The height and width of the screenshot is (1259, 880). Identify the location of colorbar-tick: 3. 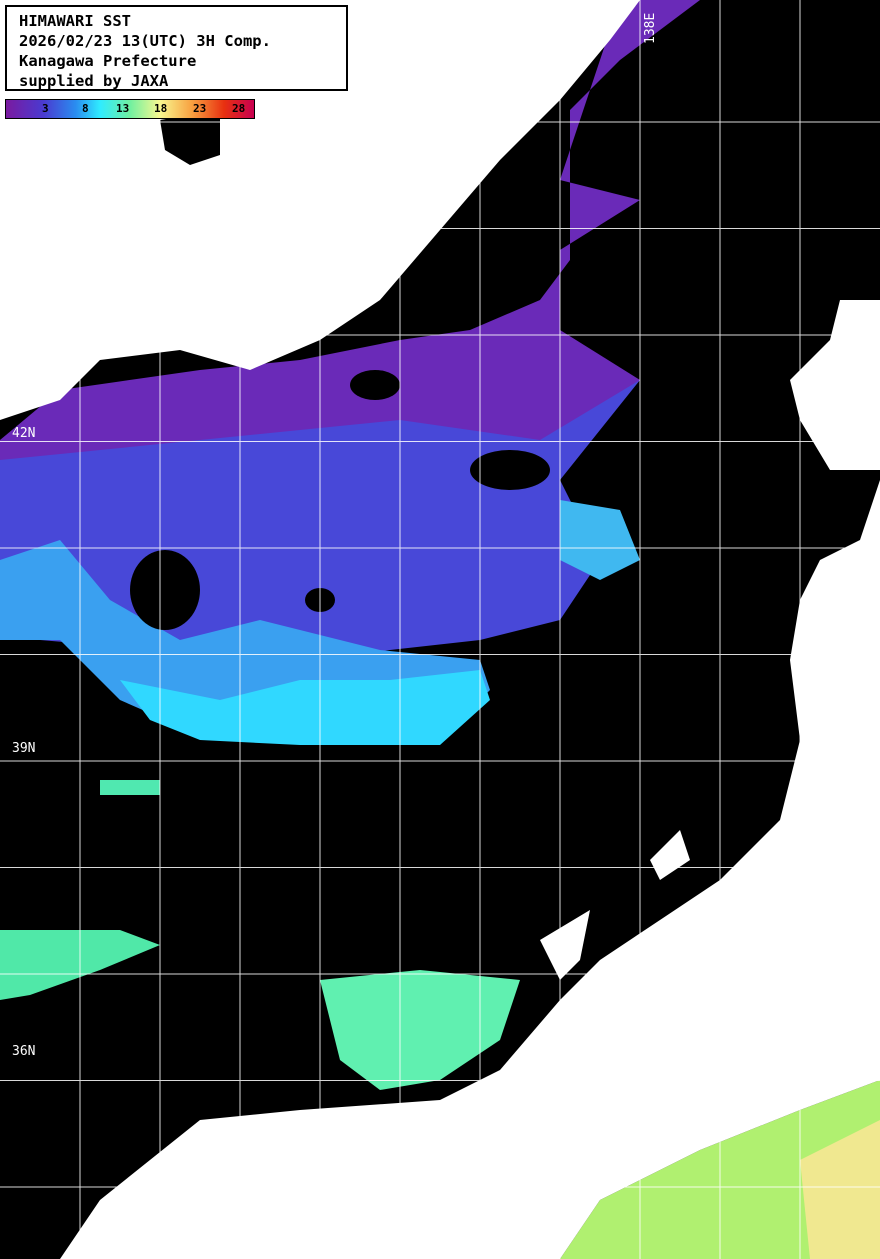
(45, 108).